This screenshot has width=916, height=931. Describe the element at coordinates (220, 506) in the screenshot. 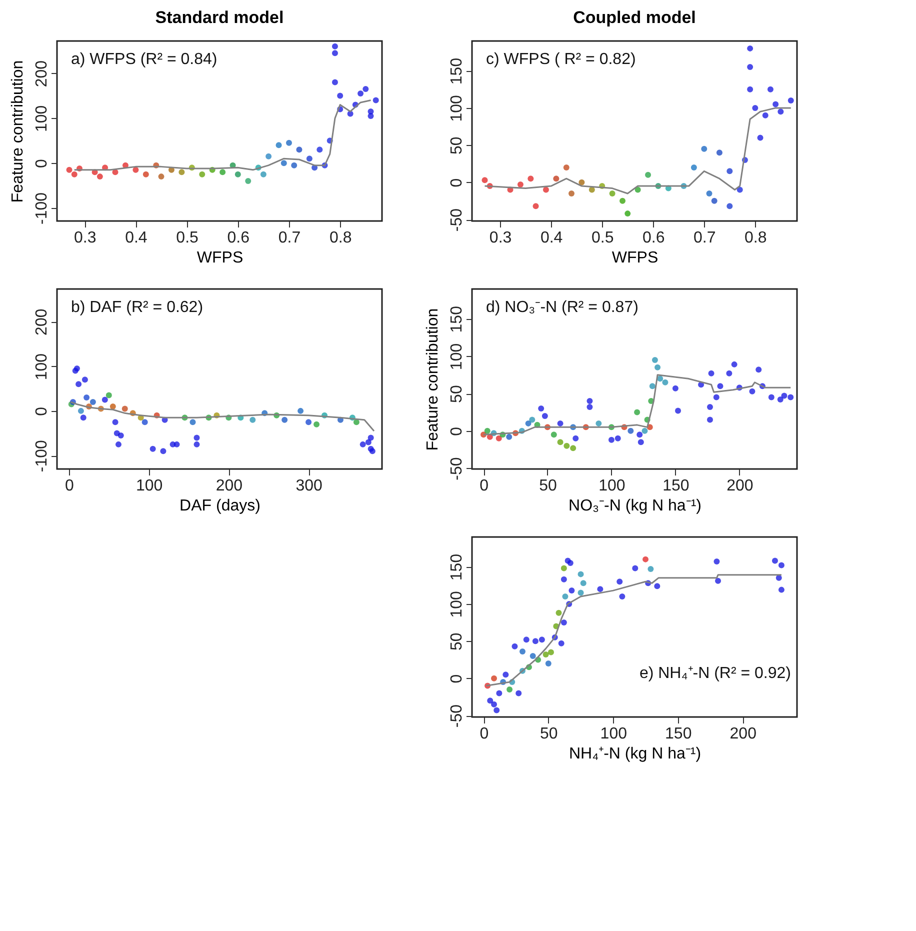

I see `x-axis-title: DAF (days)` at that location.